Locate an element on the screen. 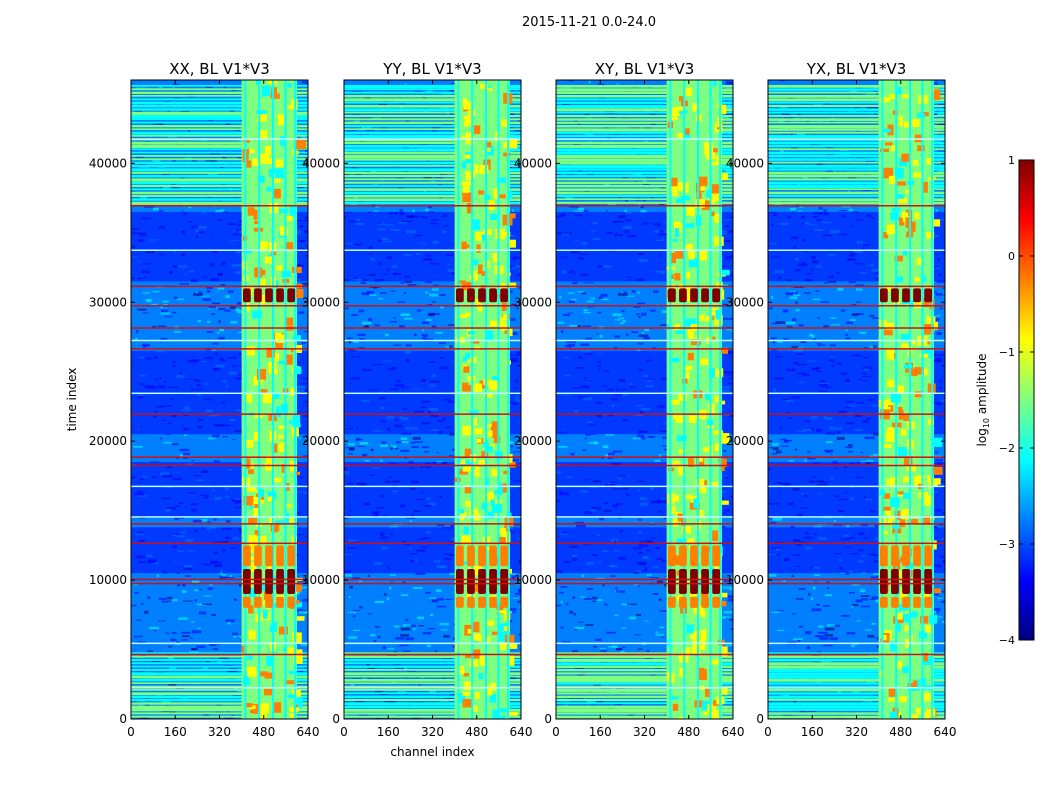 This screenshot has height=800, width=1050. colorbar-tick-label: 0 is located at coordinates (1011, 256).